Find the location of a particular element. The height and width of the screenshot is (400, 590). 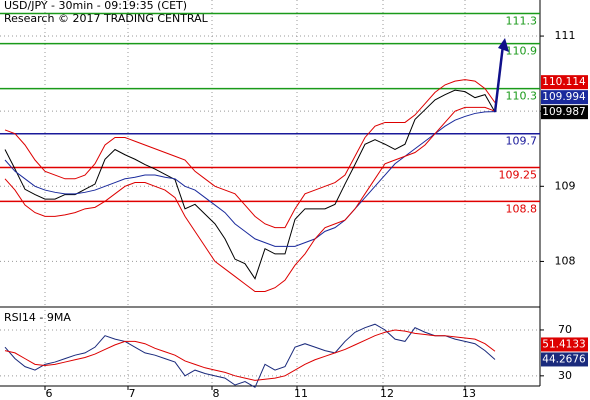

x-tick-label: 12 is located at coordinates (387, 393).